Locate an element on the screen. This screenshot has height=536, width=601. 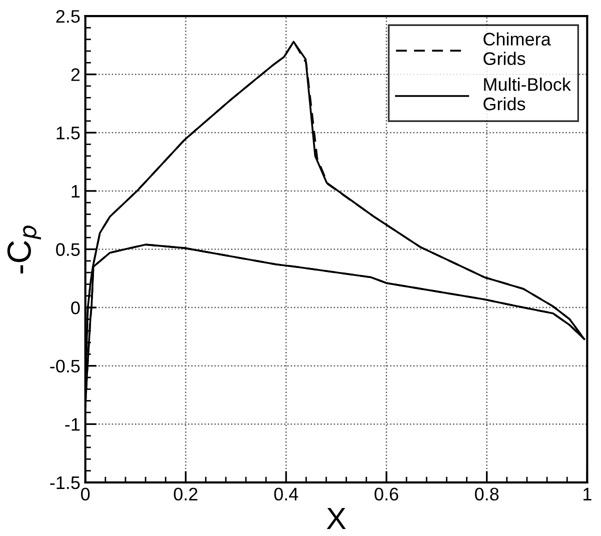
x-tick-label: 0.2 is located at coordinates (186, 494).